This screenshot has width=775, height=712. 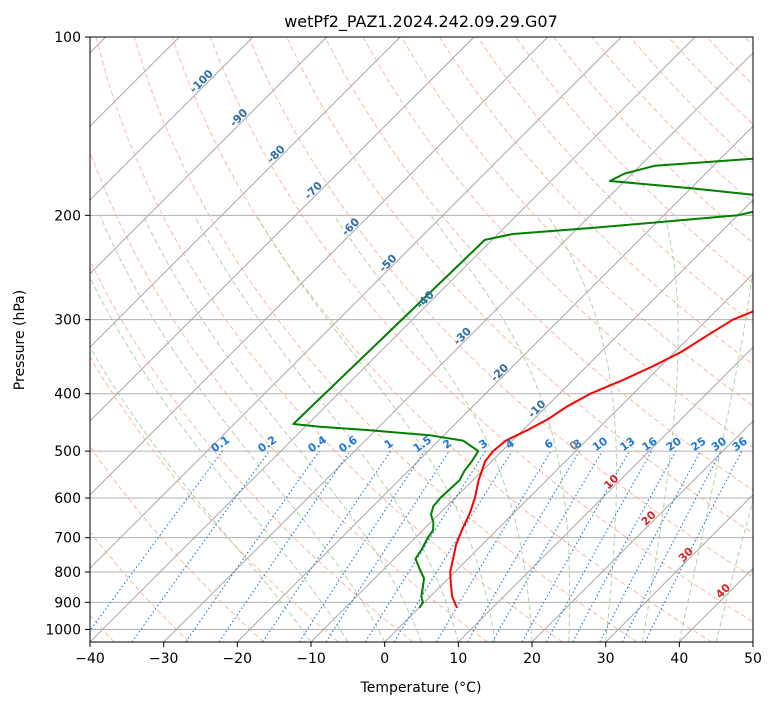 I want to click on x-tick-label: −20, so click(x=238, y=659).